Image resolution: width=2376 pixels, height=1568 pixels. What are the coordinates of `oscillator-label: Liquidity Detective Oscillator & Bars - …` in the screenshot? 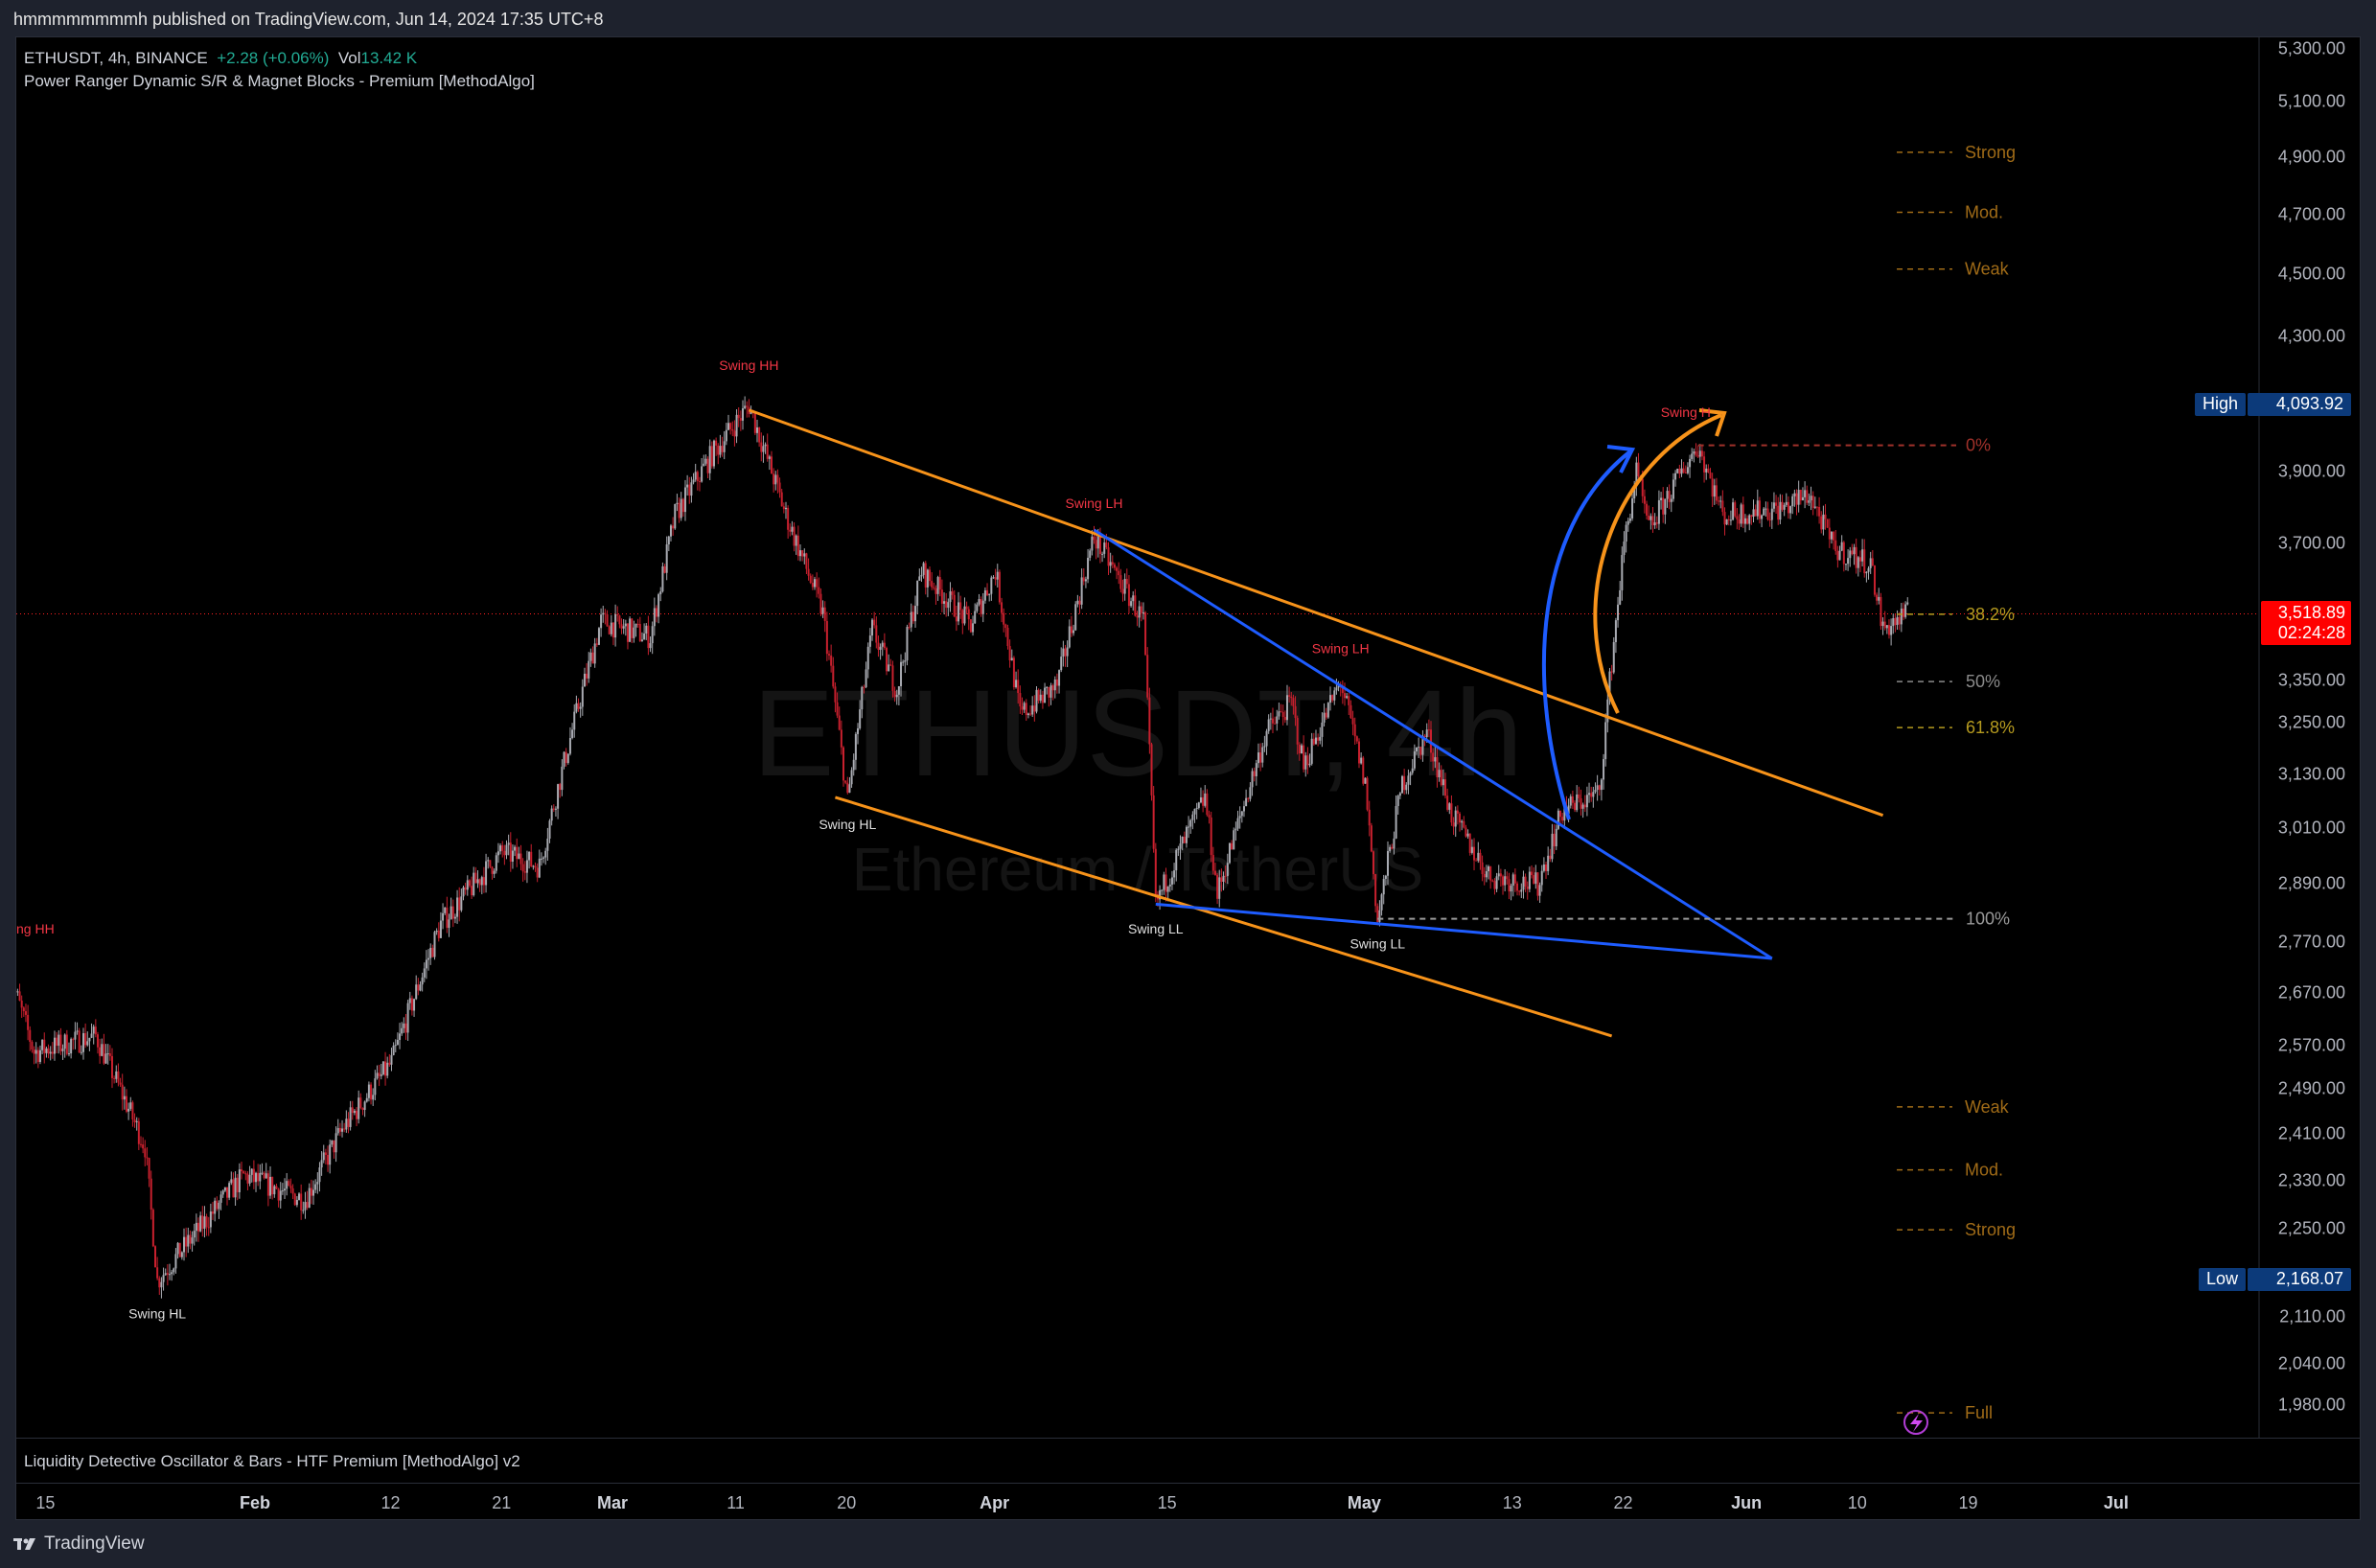 It's located at (272, 1461).